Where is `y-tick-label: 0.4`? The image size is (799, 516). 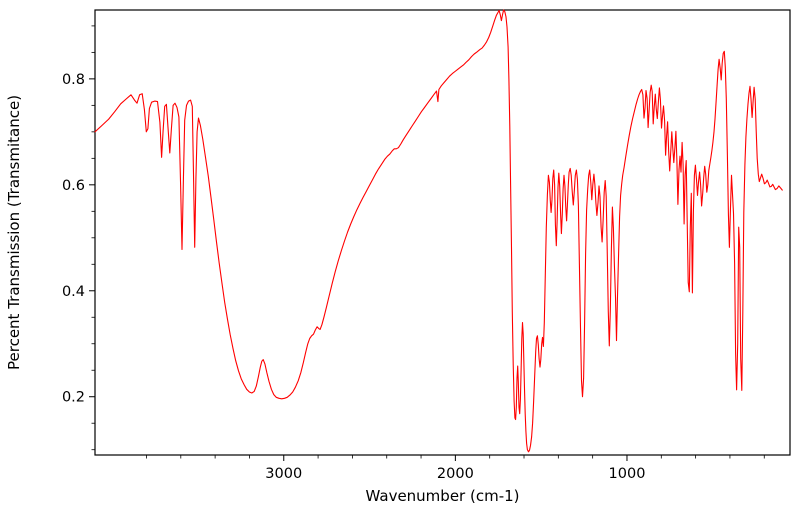 y-tick-label: 0.4 is located at coordinates (73, 292).